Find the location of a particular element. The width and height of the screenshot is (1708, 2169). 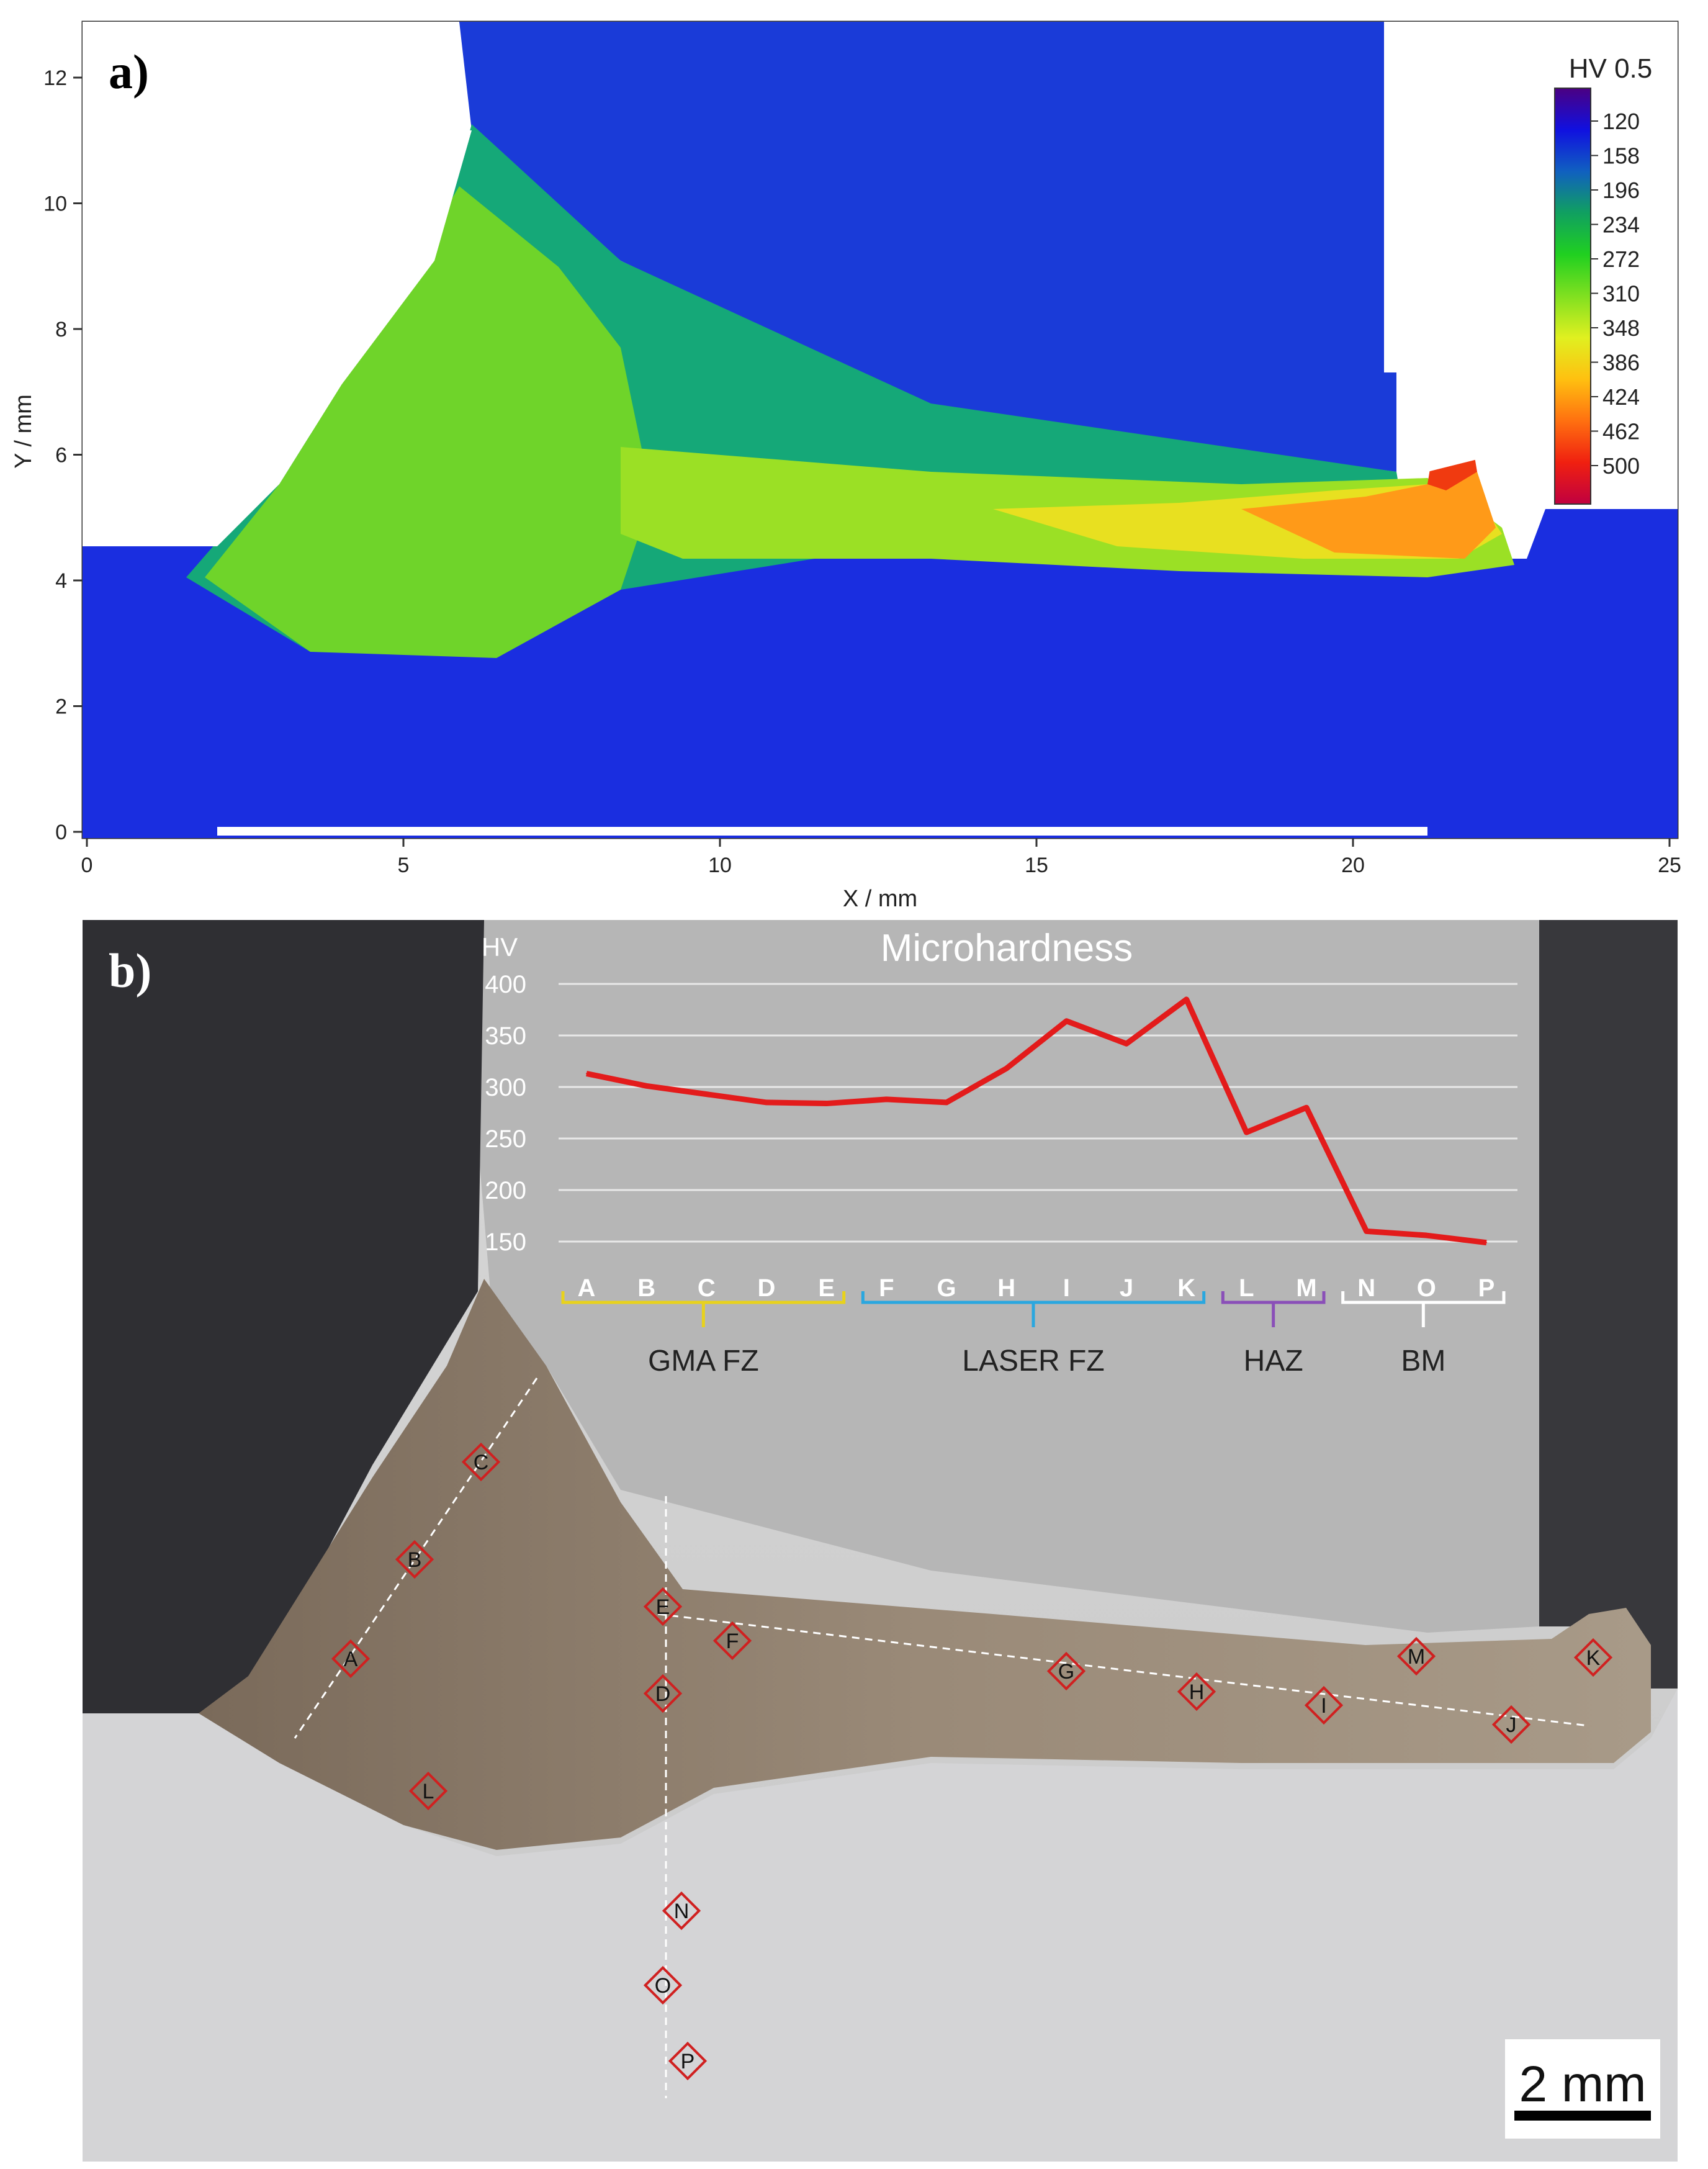

dark-left-region is located at coordinates (283, 1316).